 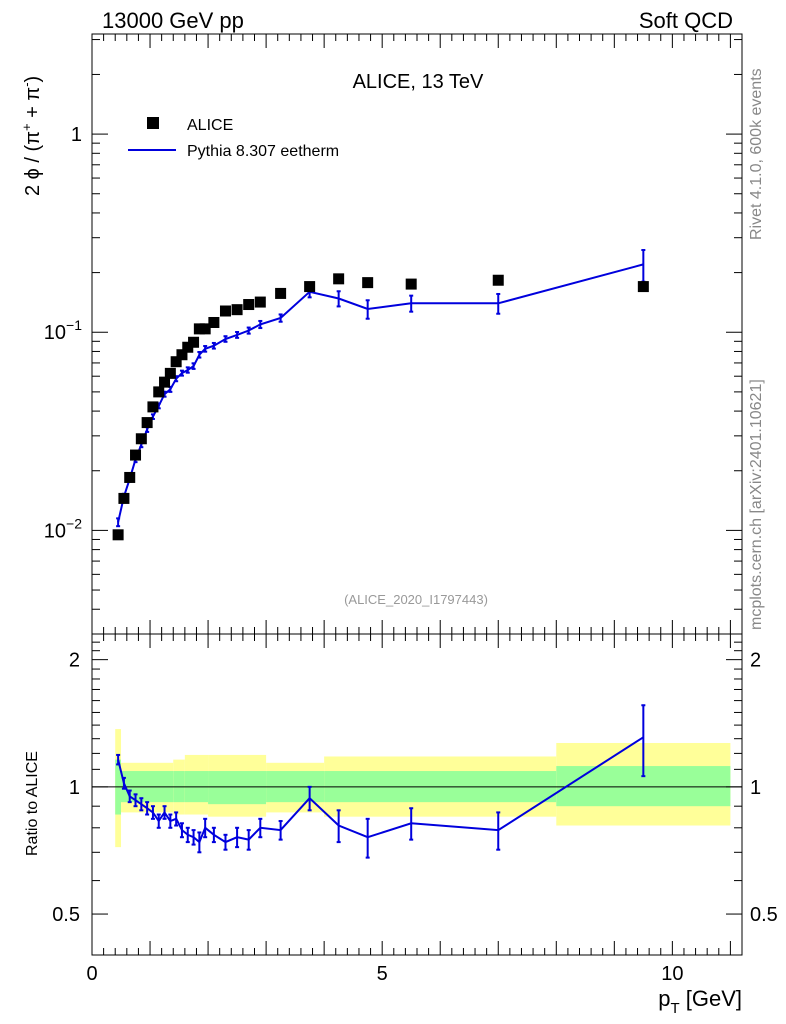 I want to click on ratio-ytick-label: 0.5, so click(x=66, y=915).